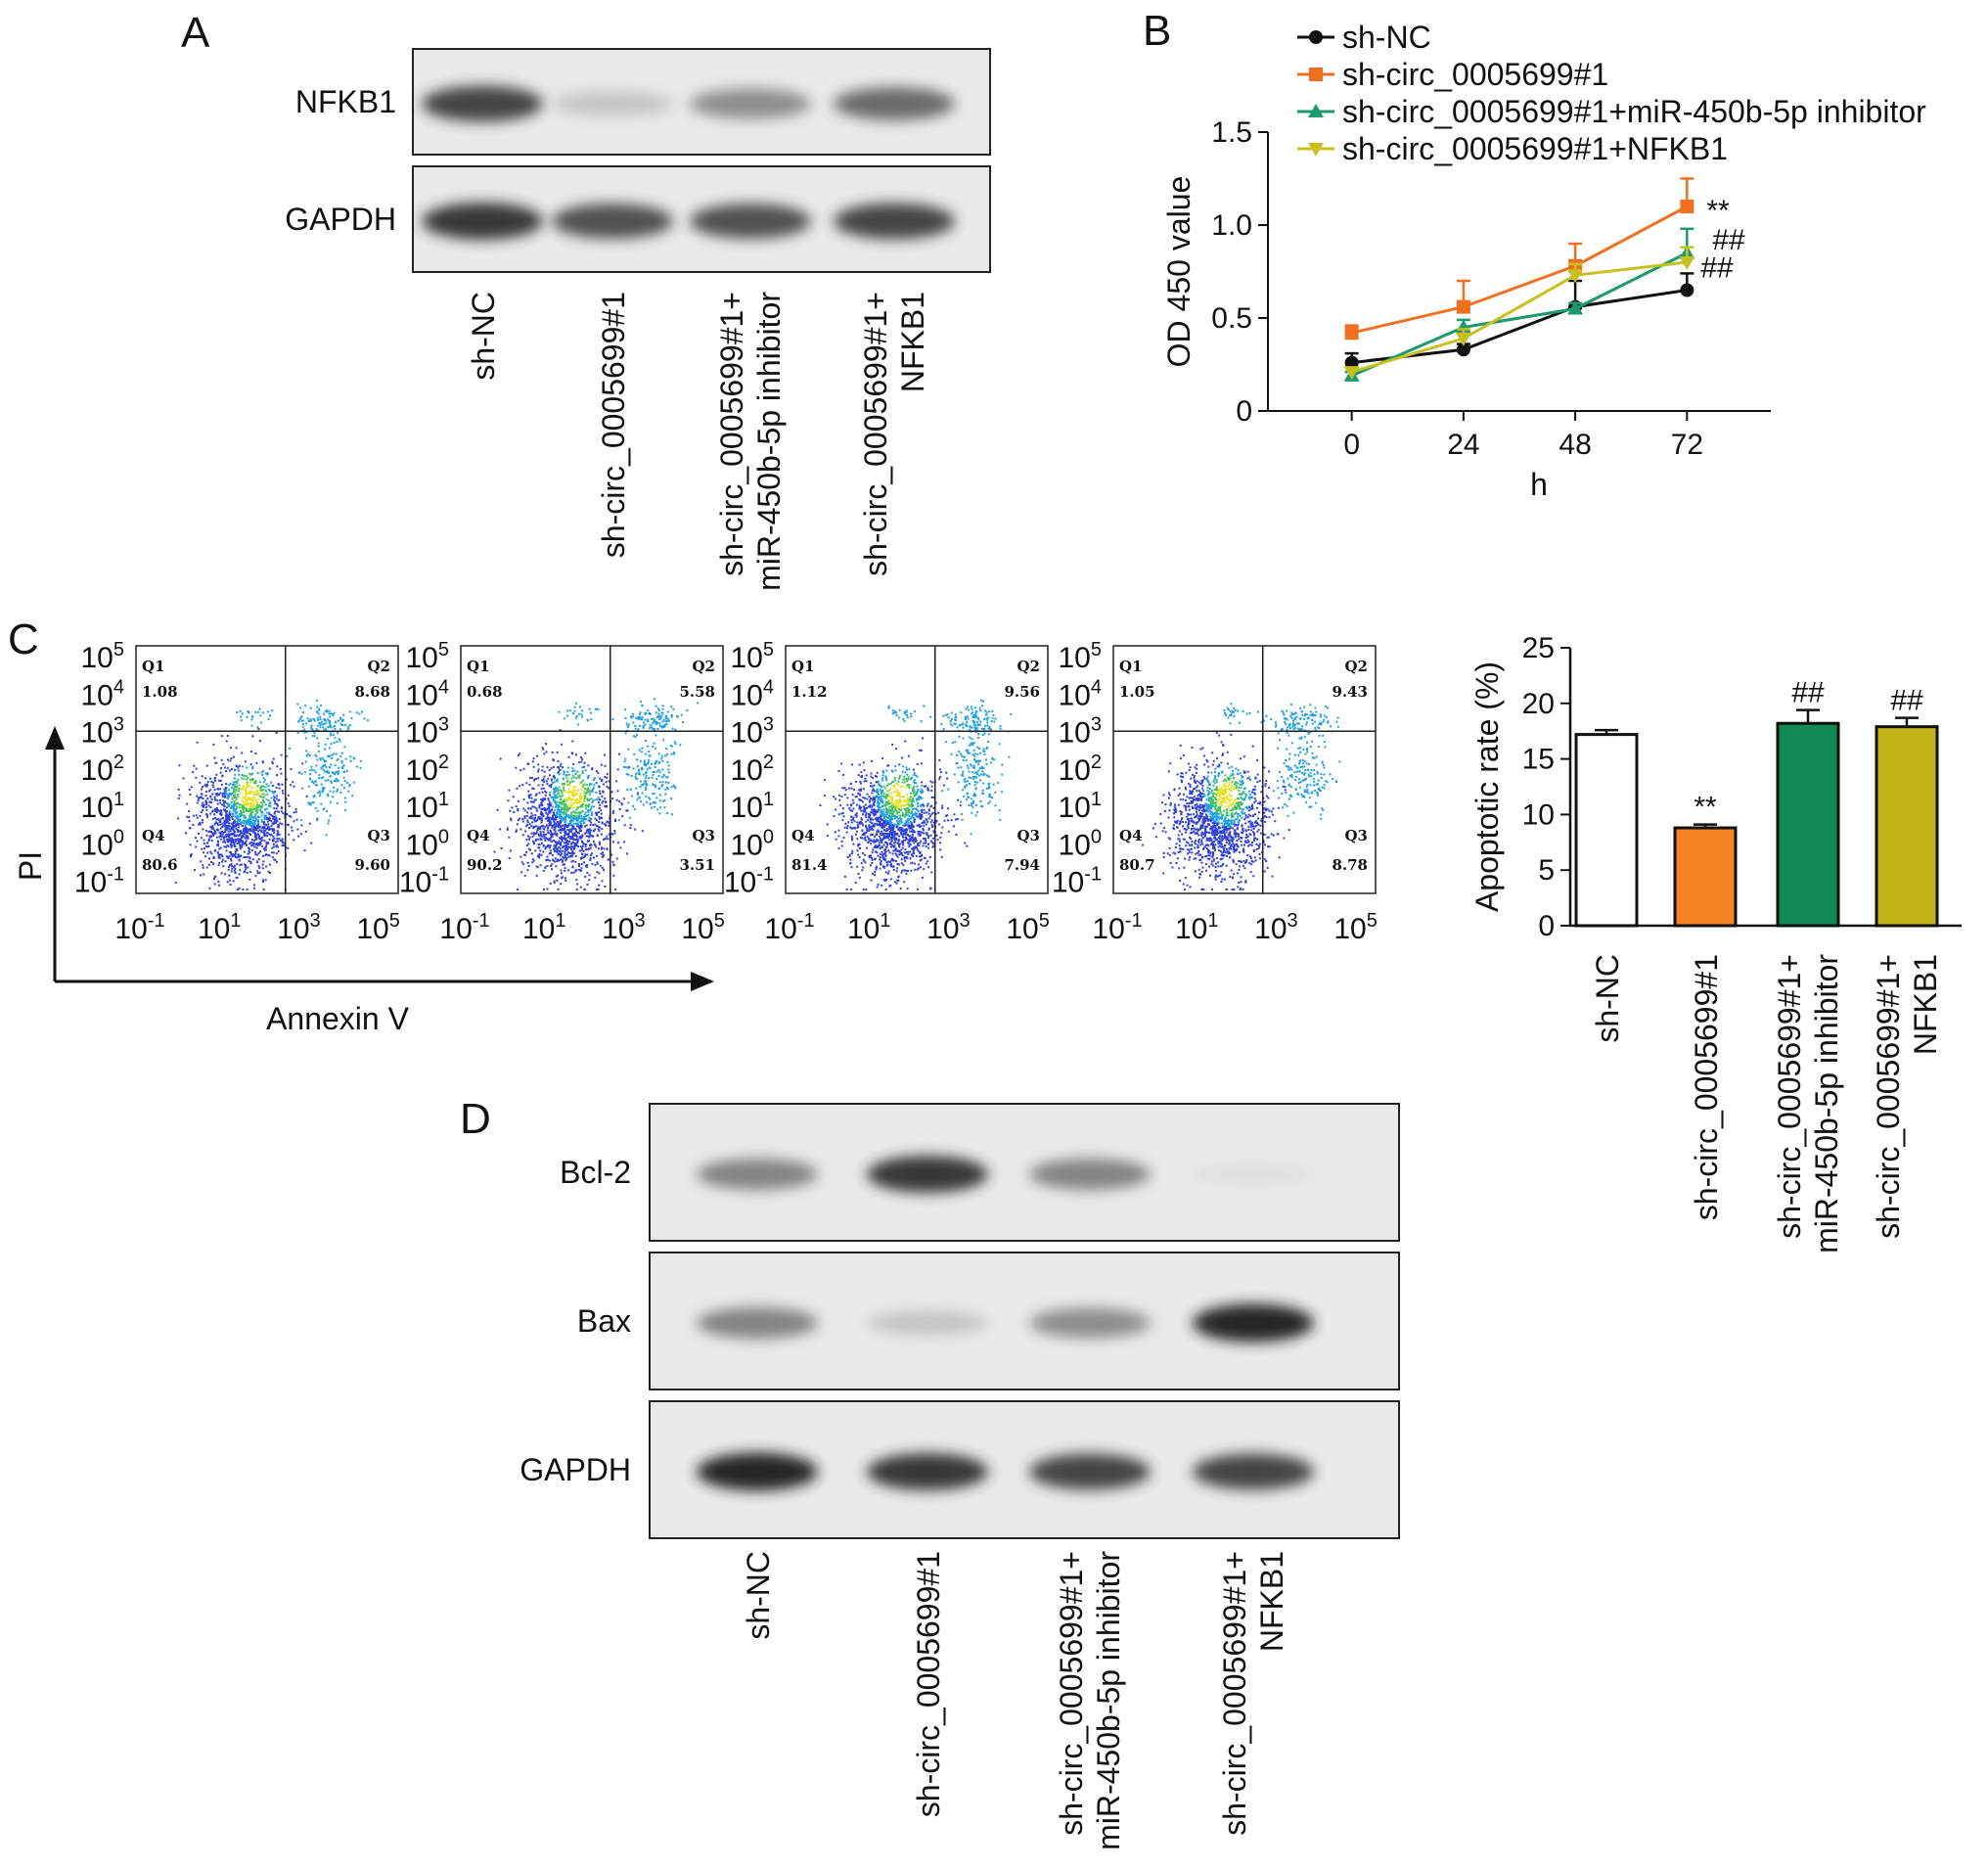 Image resolution: width=1988 pixels, height=1868 pixels. Describe the element at coordinates (443, 725) in the screenshot. I see `tick-exponent: 3` at that location.